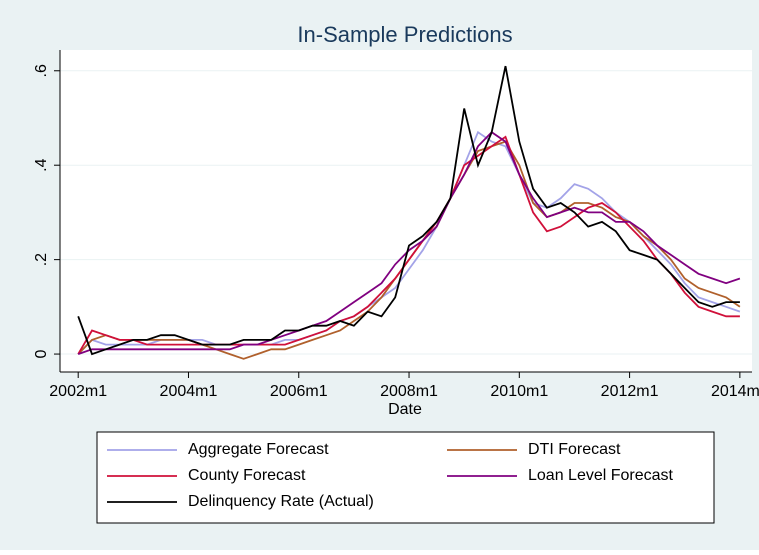  What do you see at coordinates (247, 475) in the screenshot?
I see `legend-label: County Forecast` at bounding box center [247, 475].